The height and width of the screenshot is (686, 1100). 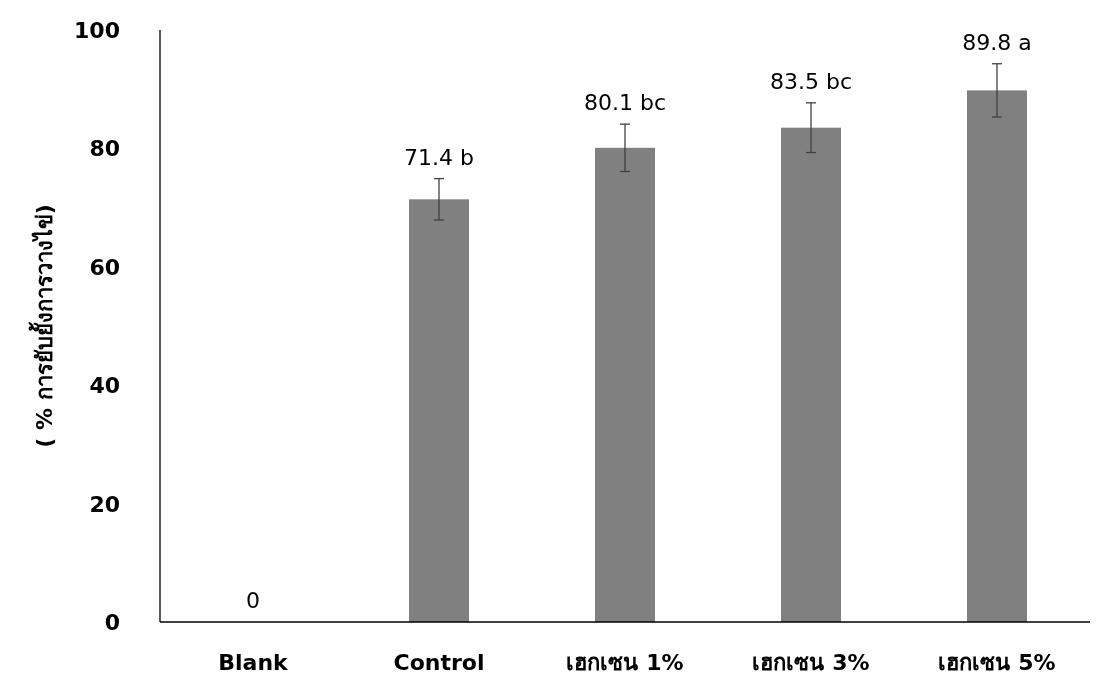 I want to click on x-tick-label: เฮกเซน 3%, so click(x=811, y=662).